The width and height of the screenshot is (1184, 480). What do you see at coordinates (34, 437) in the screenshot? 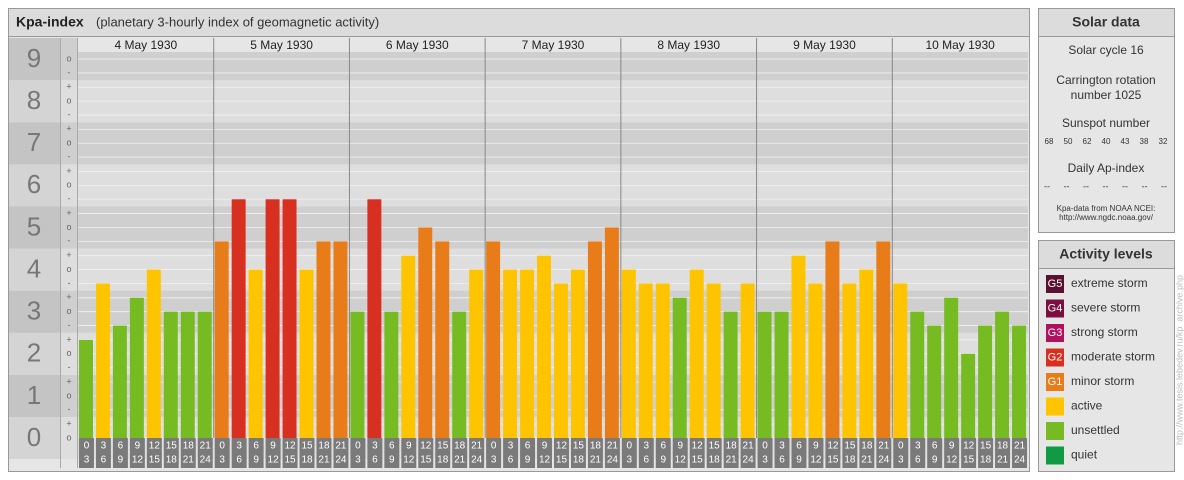
I see `level-label-band` at bounding box center [34, 437].